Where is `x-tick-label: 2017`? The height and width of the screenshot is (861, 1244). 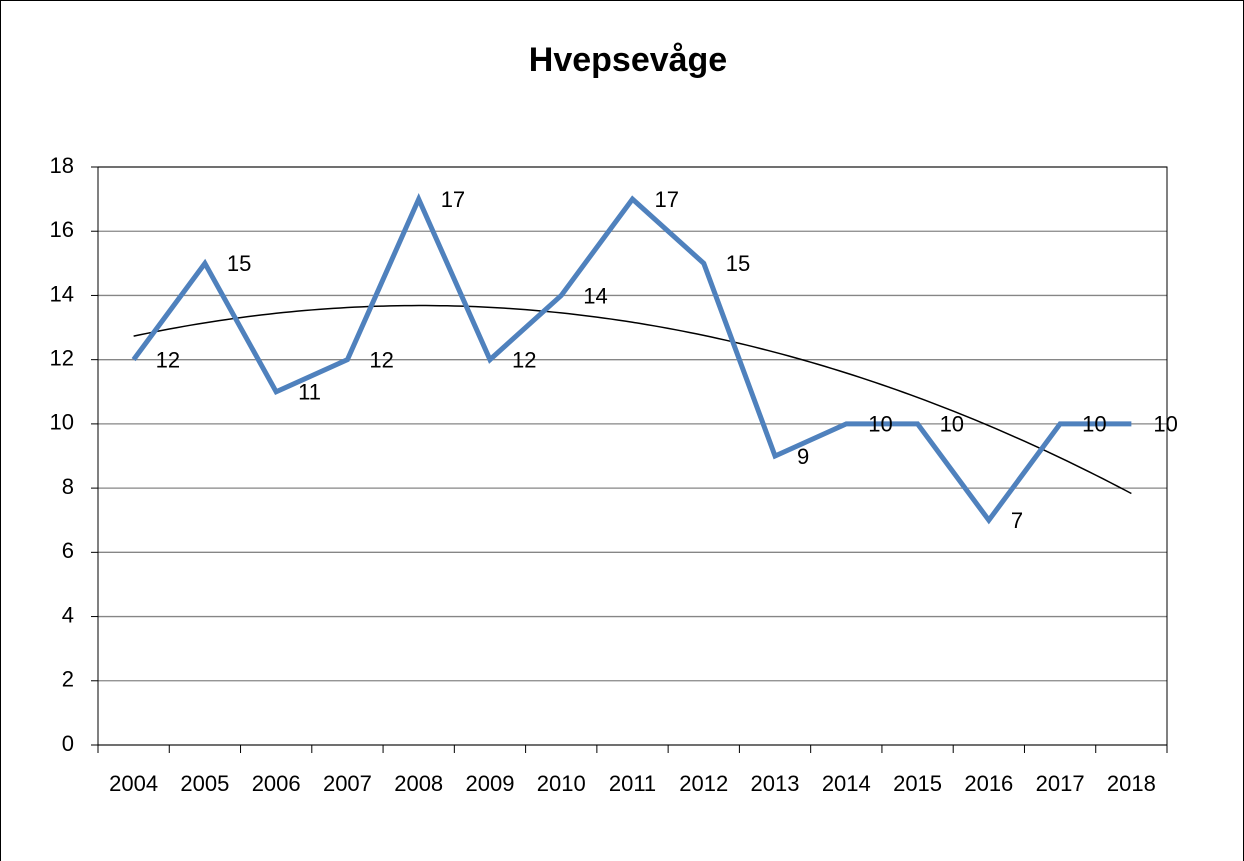
x-tick-label: 2017 is located at coordinates (1060, 783).